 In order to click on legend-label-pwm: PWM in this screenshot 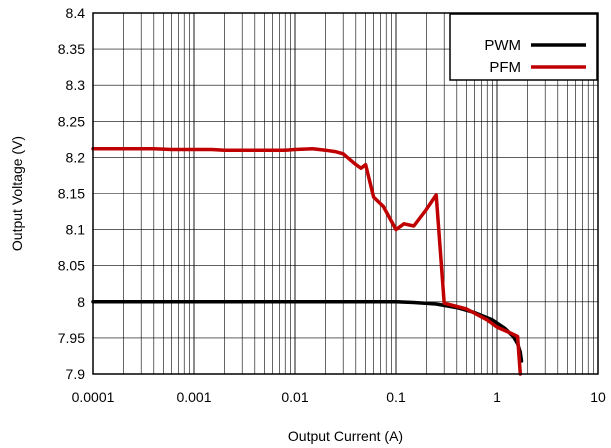, I will do `click(502, 45)`.